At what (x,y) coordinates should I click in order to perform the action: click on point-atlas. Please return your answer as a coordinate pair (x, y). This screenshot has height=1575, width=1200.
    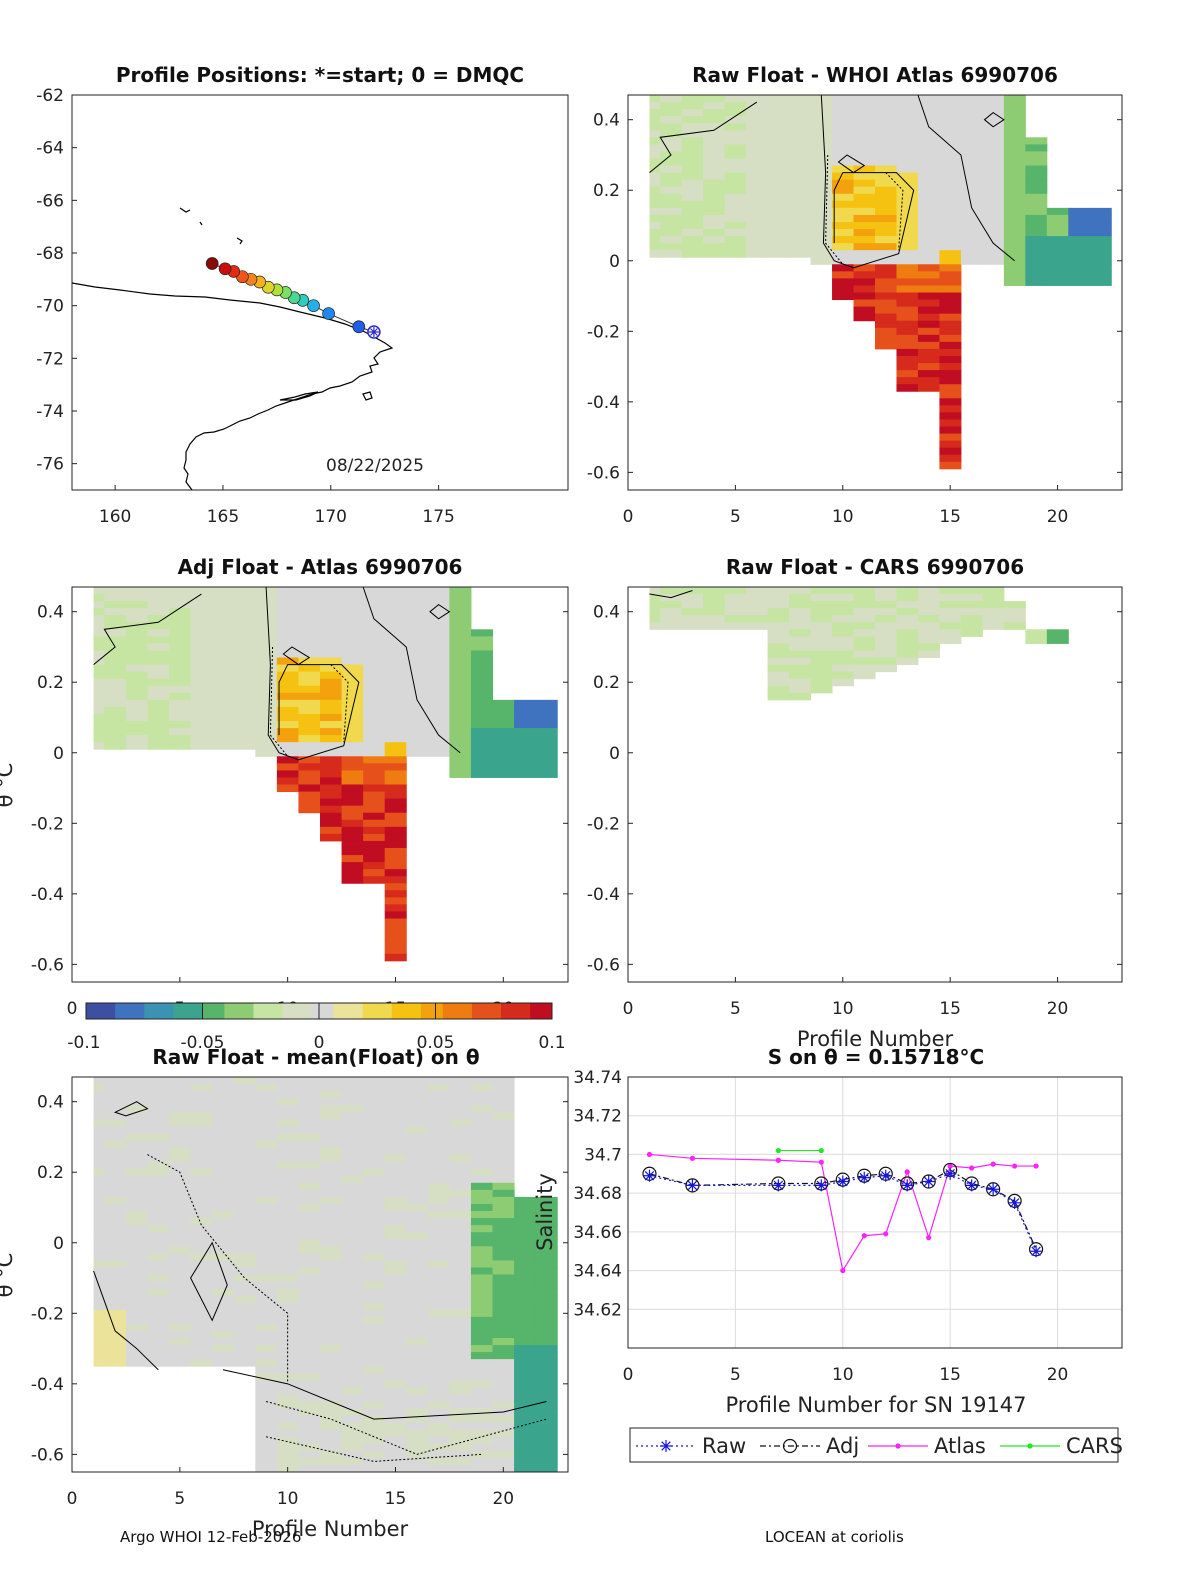
    Looking at the image, I should click on (950, 1166).